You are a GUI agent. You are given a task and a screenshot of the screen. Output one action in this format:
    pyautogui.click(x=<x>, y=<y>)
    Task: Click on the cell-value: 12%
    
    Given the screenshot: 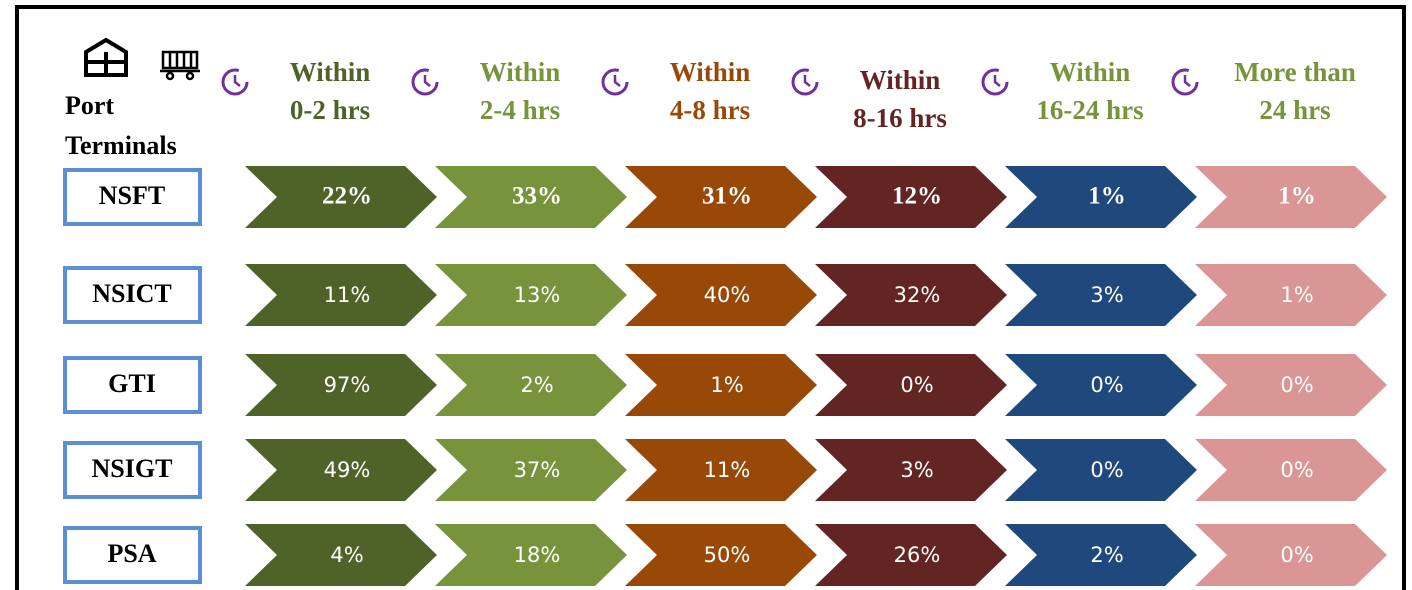 What is the action you would take?
    pyautogui.click(x=917, y=196)
    